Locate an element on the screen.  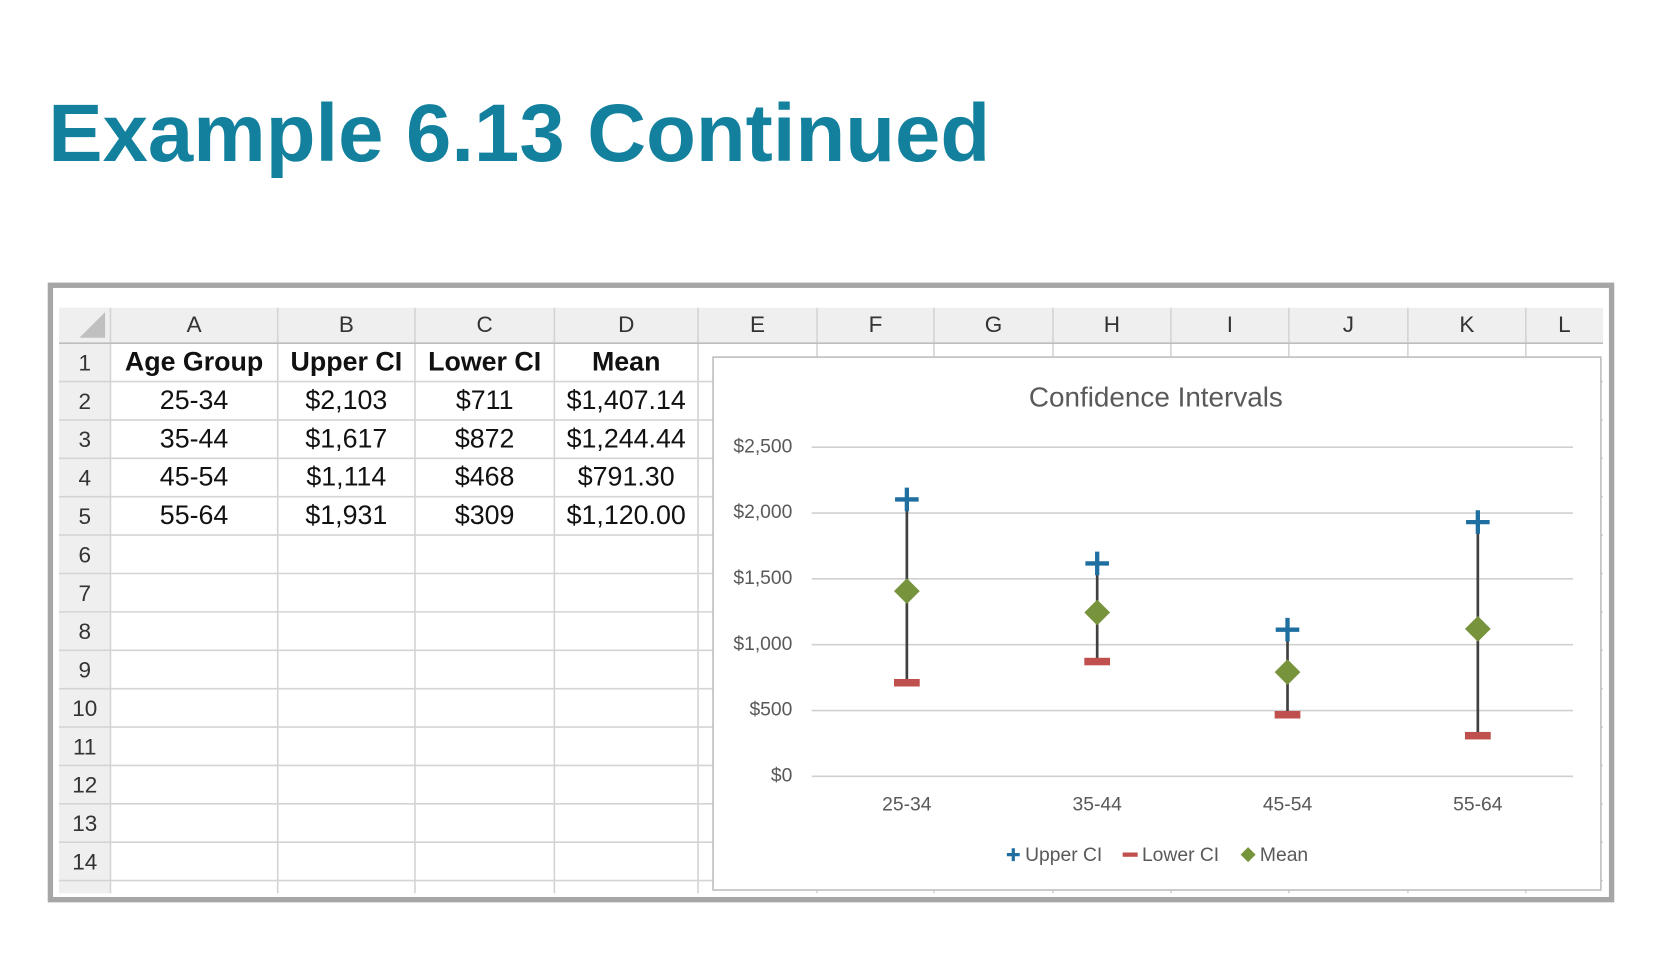
cell: $1,120.00 is located at coordinates (626, 515).